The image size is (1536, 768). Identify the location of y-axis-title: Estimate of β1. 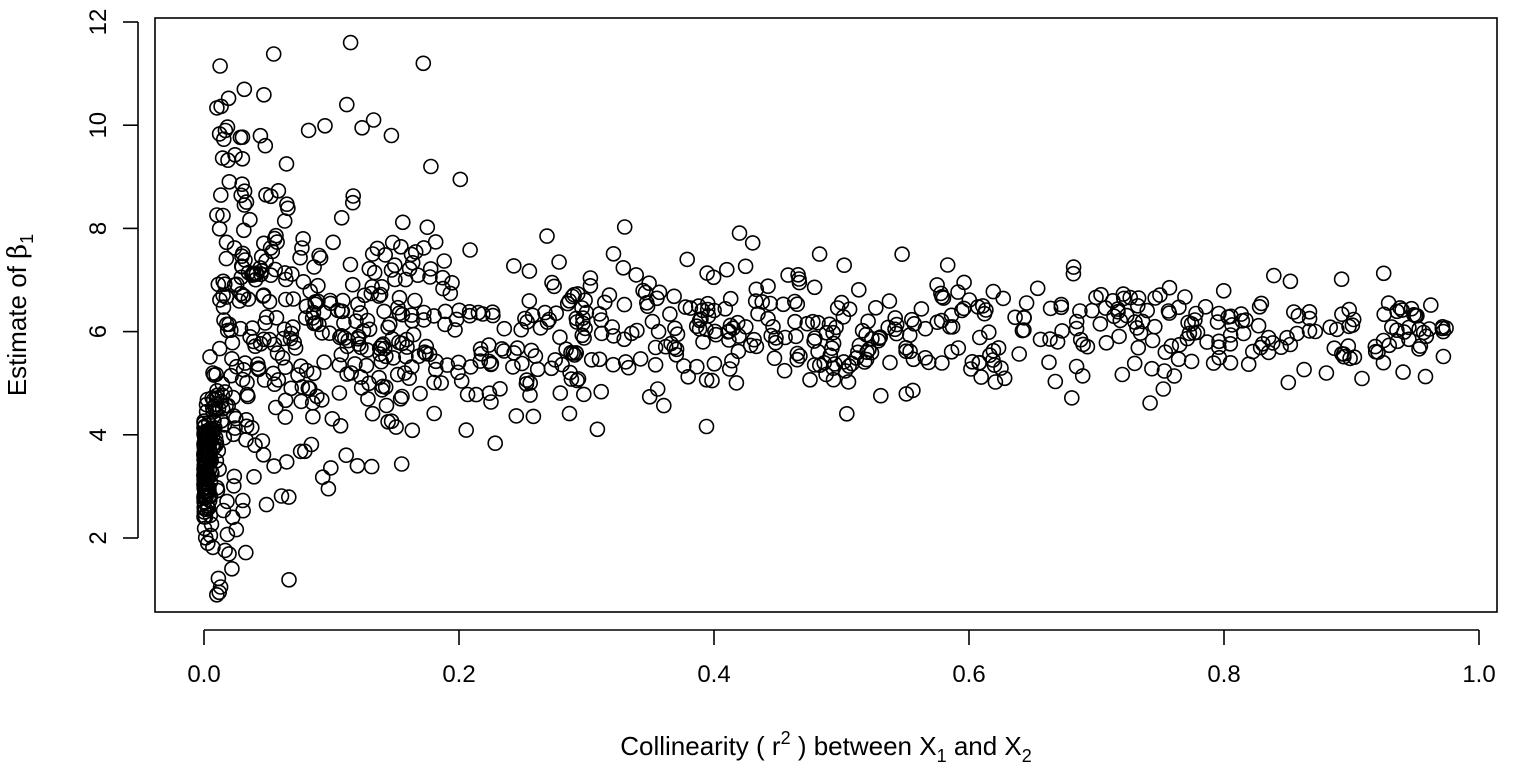
(19, 315).